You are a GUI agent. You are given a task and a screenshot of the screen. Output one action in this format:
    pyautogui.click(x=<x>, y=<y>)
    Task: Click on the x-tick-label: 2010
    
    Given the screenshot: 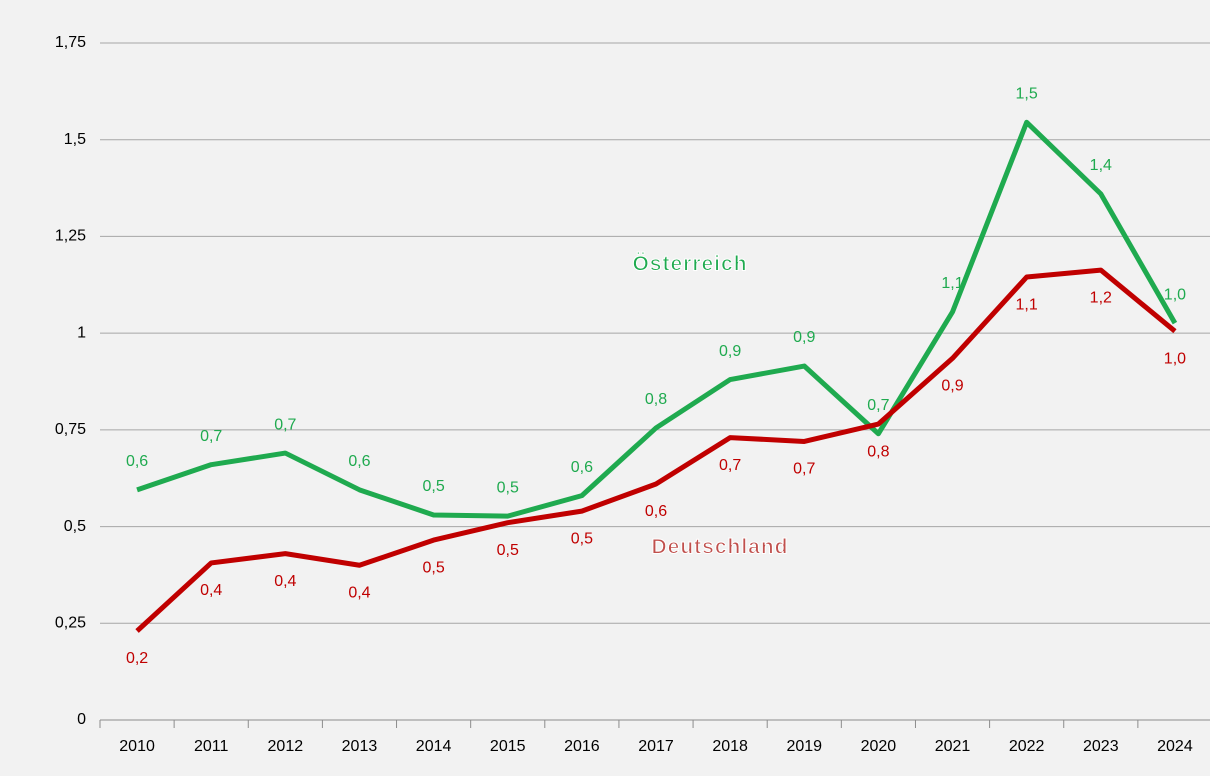 What is the action you would take?
    pyautogui.click(x=137, y=746)
    